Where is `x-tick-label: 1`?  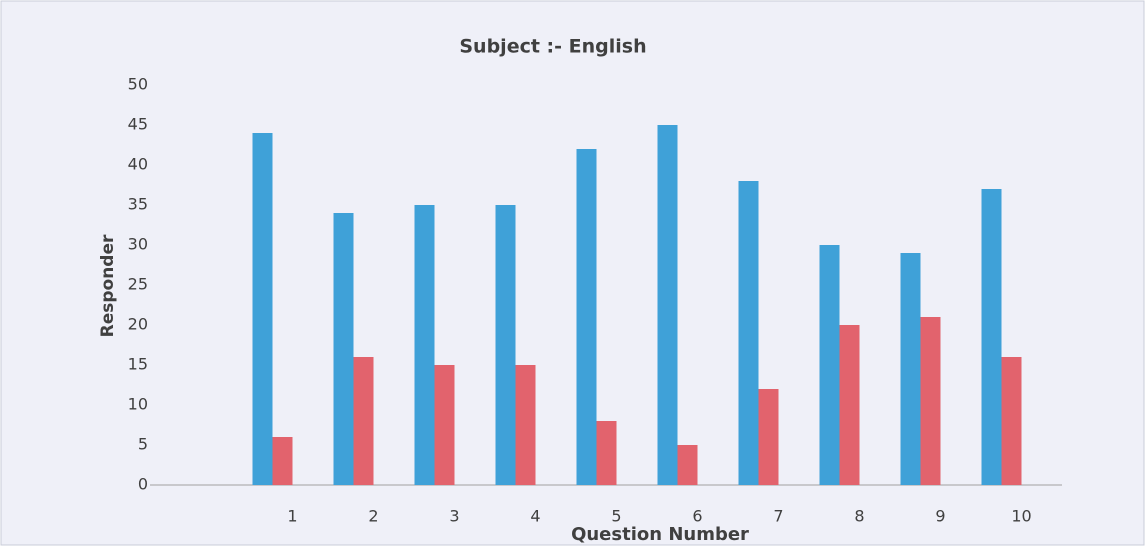
x-tick-label: 1 is located at coordinates (292, 516).